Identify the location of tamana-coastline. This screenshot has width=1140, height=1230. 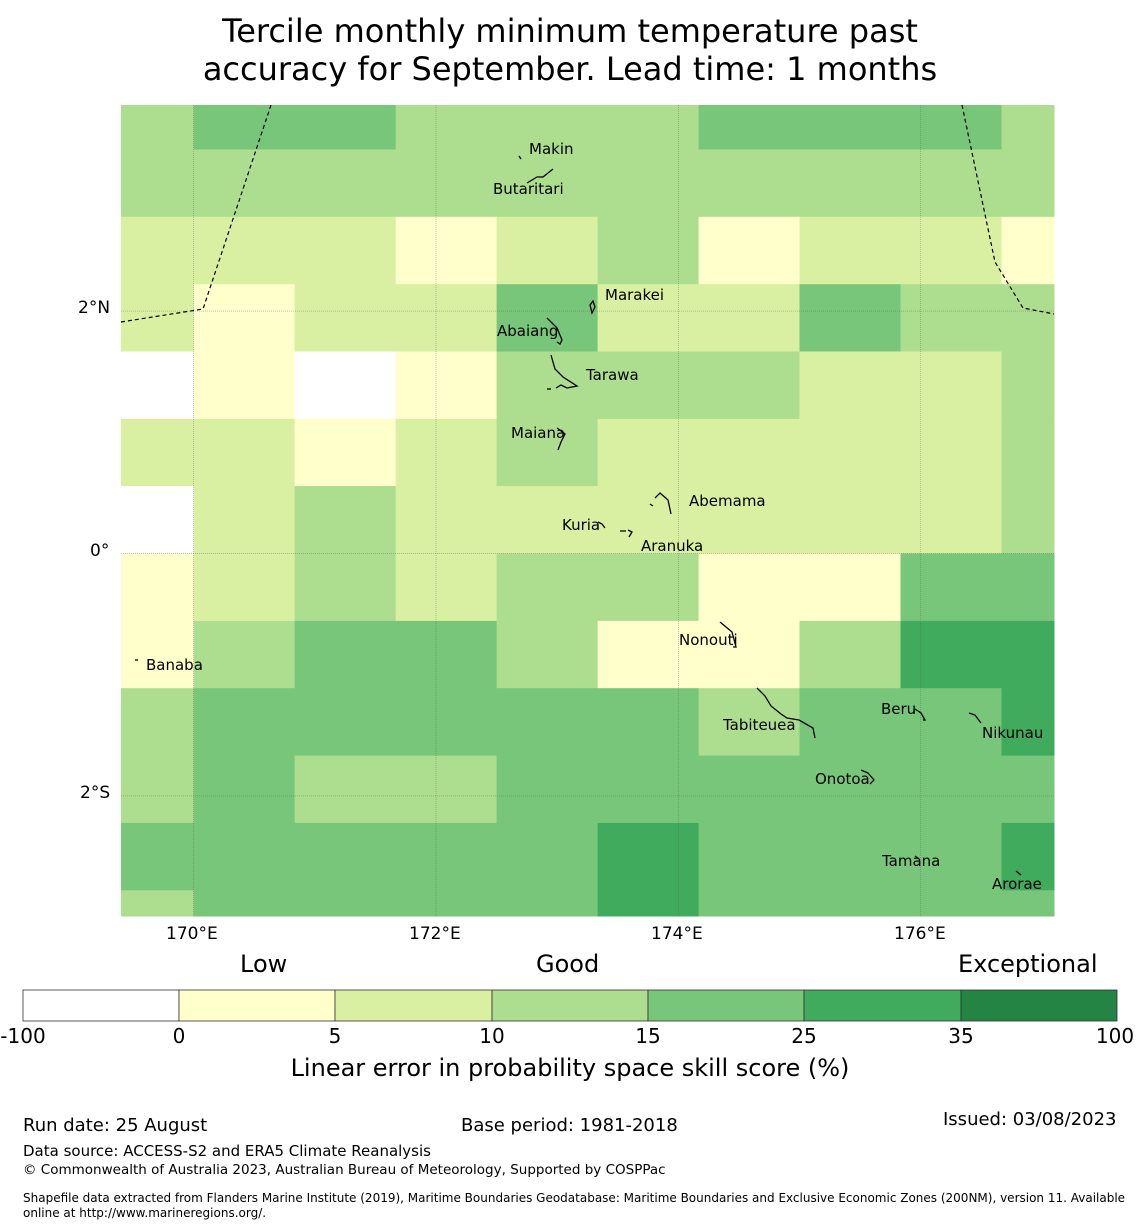
(917, 857).